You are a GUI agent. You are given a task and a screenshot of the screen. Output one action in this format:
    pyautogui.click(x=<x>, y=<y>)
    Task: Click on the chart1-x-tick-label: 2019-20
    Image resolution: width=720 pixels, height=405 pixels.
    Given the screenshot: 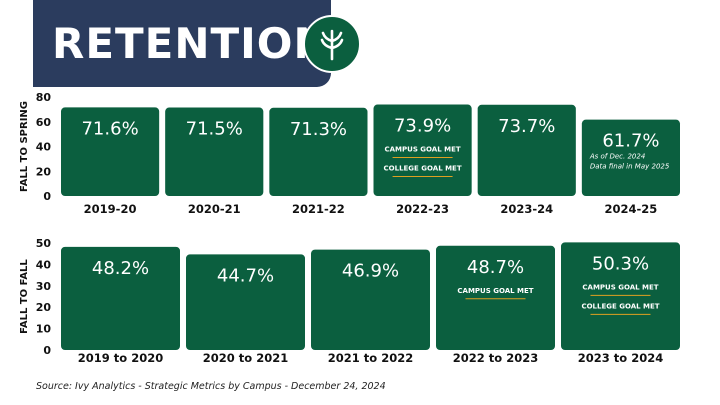 What is the action you would take?
    pyautogui.click(x=110, y=209)
    